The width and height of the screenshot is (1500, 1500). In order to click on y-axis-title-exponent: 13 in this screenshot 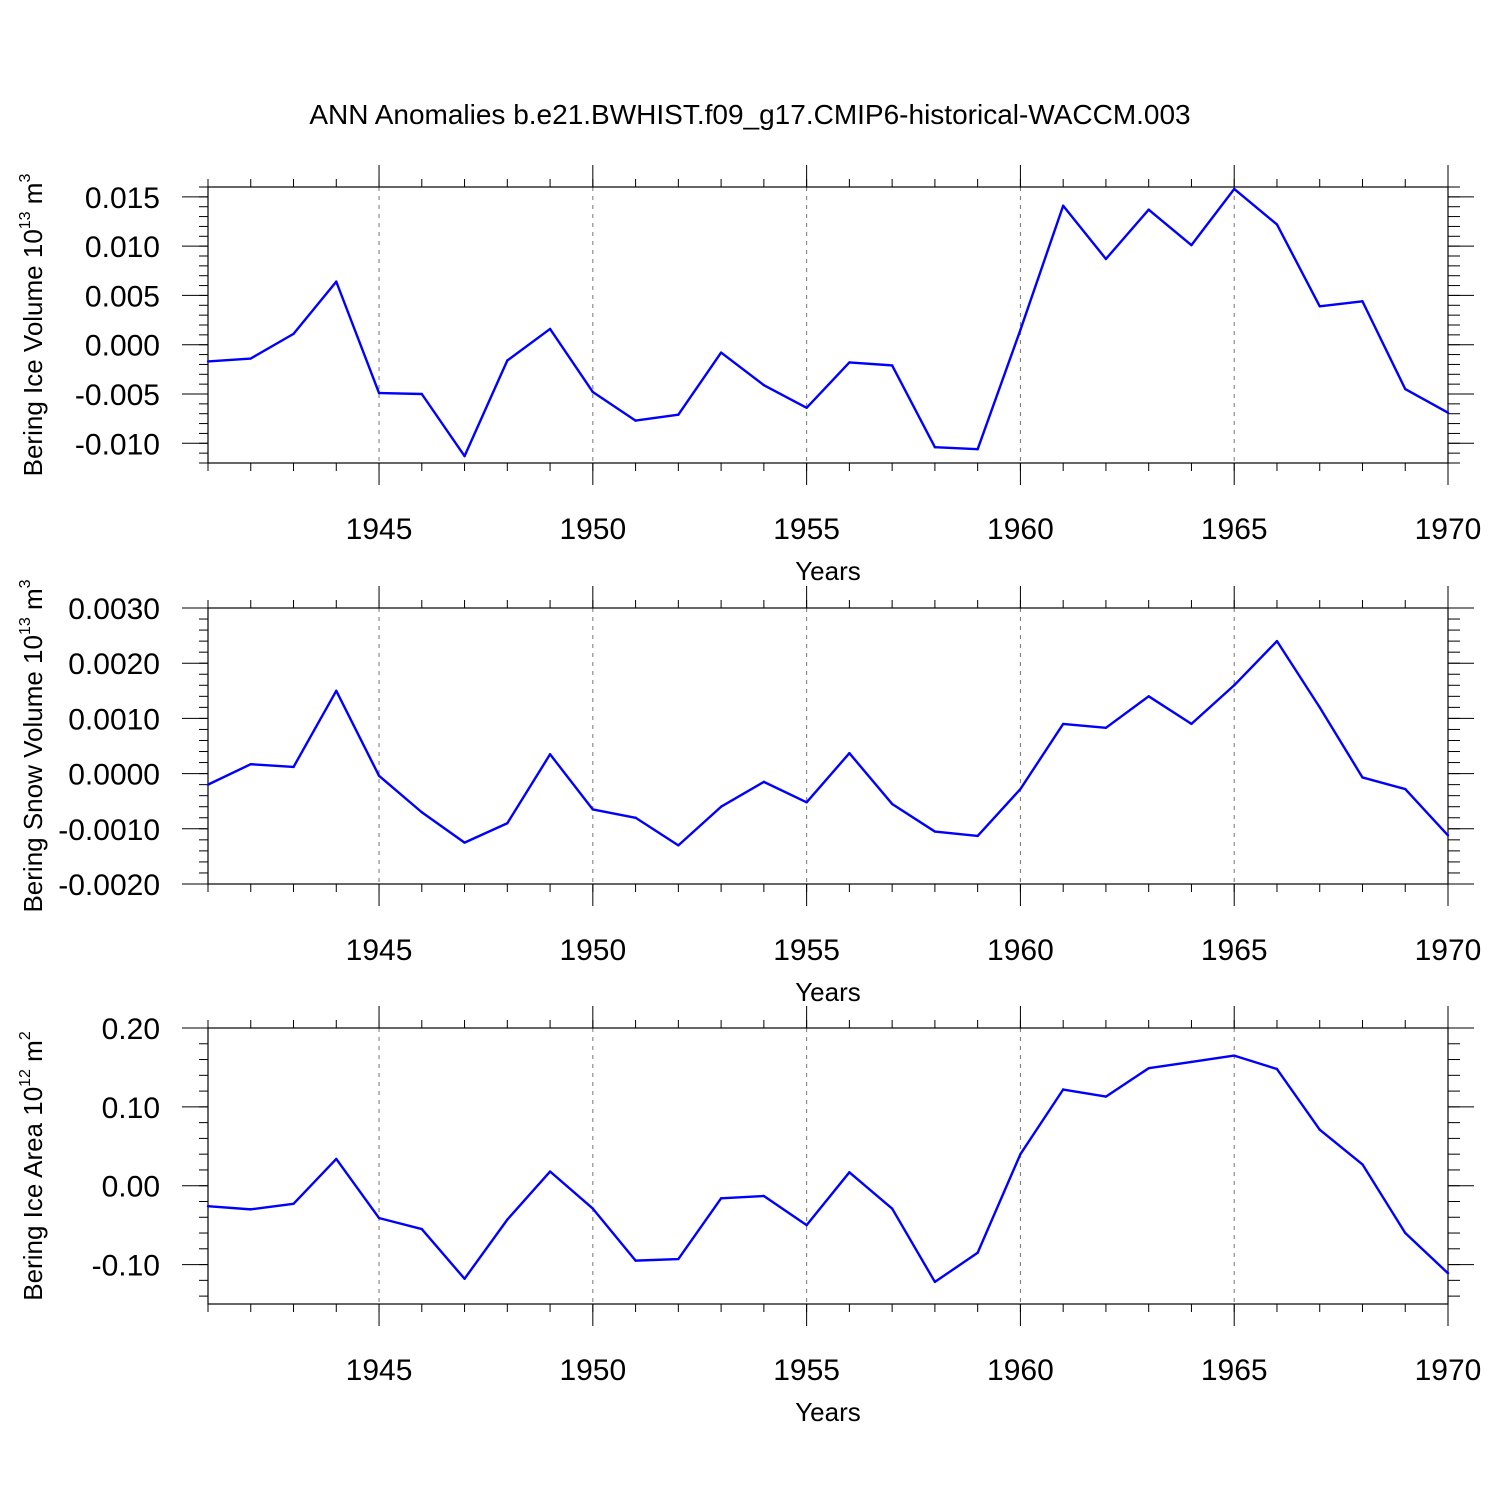, I will do `click(25, 220)`.